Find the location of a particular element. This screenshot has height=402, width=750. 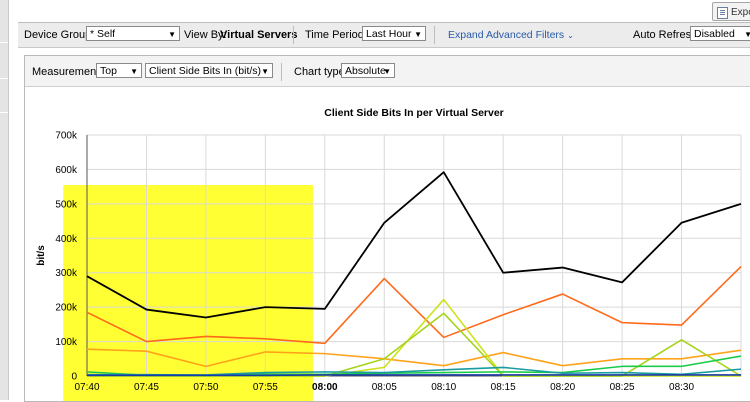

x-tick-label: 07:45 is located at coordinates (146, 387).